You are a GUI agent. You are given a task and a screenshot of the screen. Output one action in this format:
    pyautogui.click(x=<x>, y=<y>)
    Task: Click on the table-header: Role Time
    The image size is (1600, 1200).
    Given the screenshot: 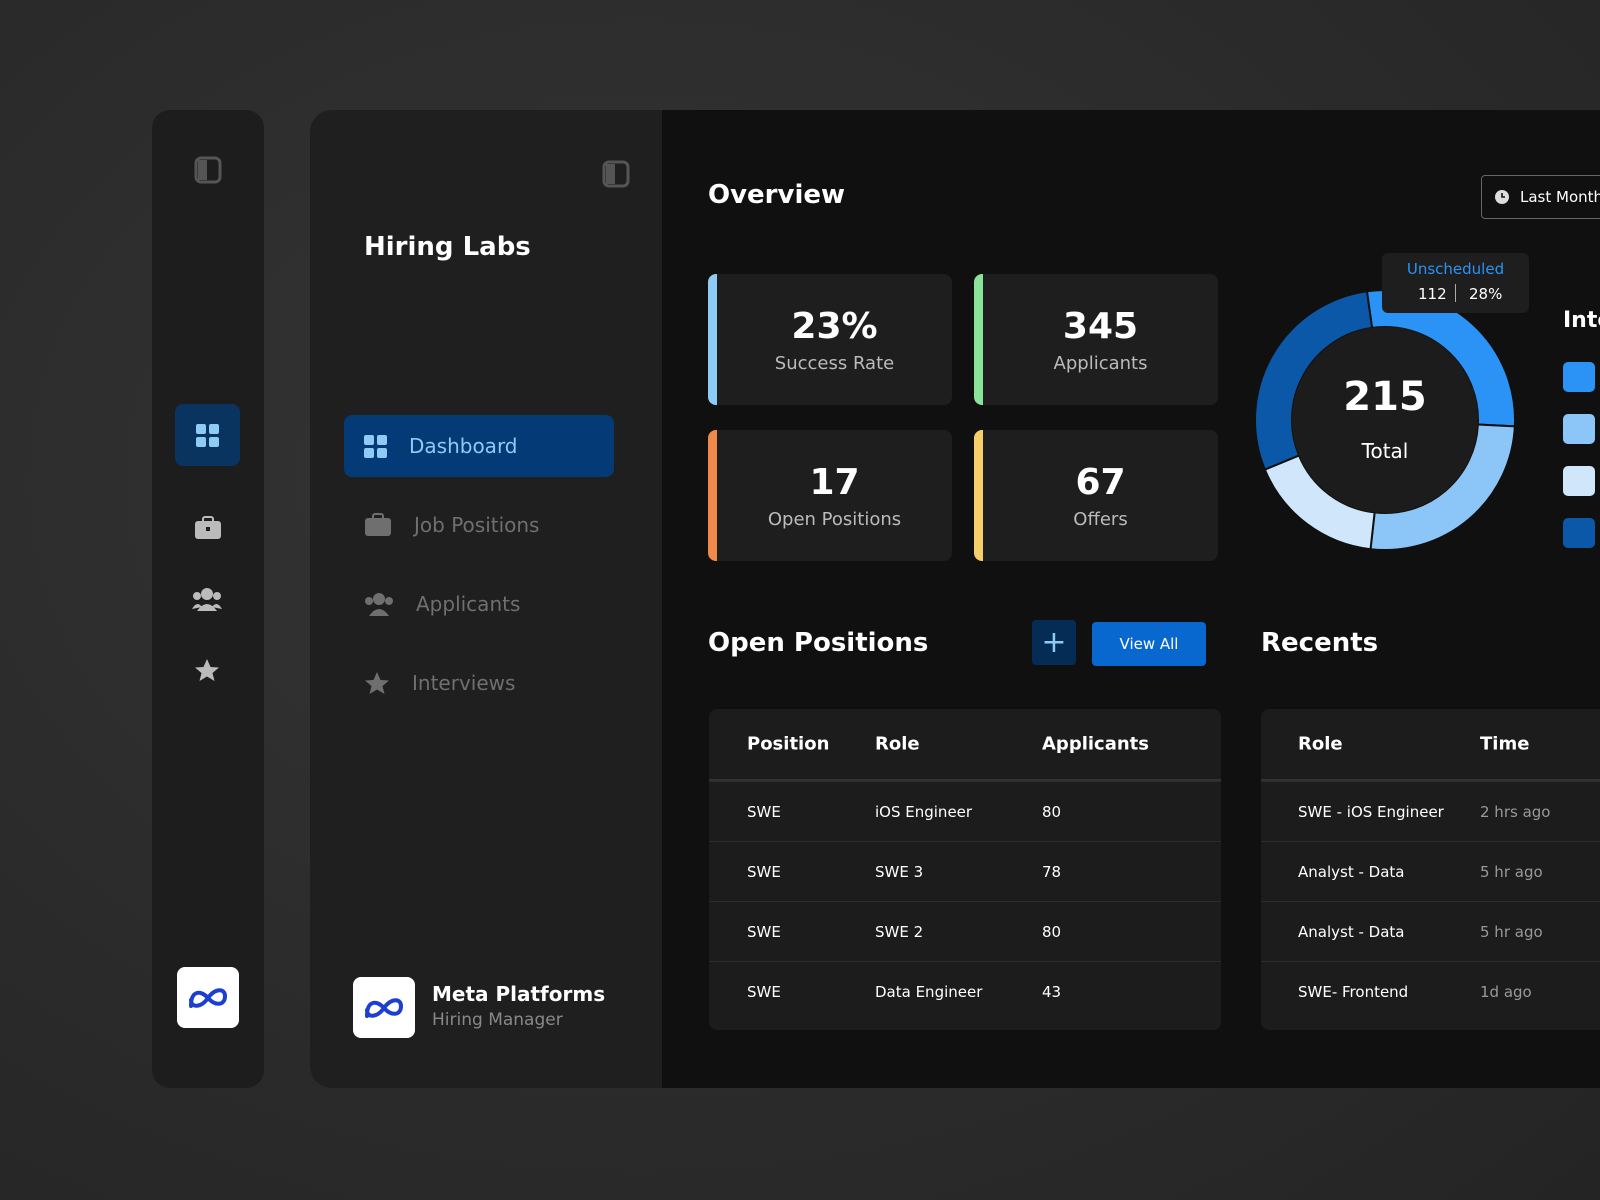 What is the action you would take?
    pyautogui.click(x=1430, y=745)
    